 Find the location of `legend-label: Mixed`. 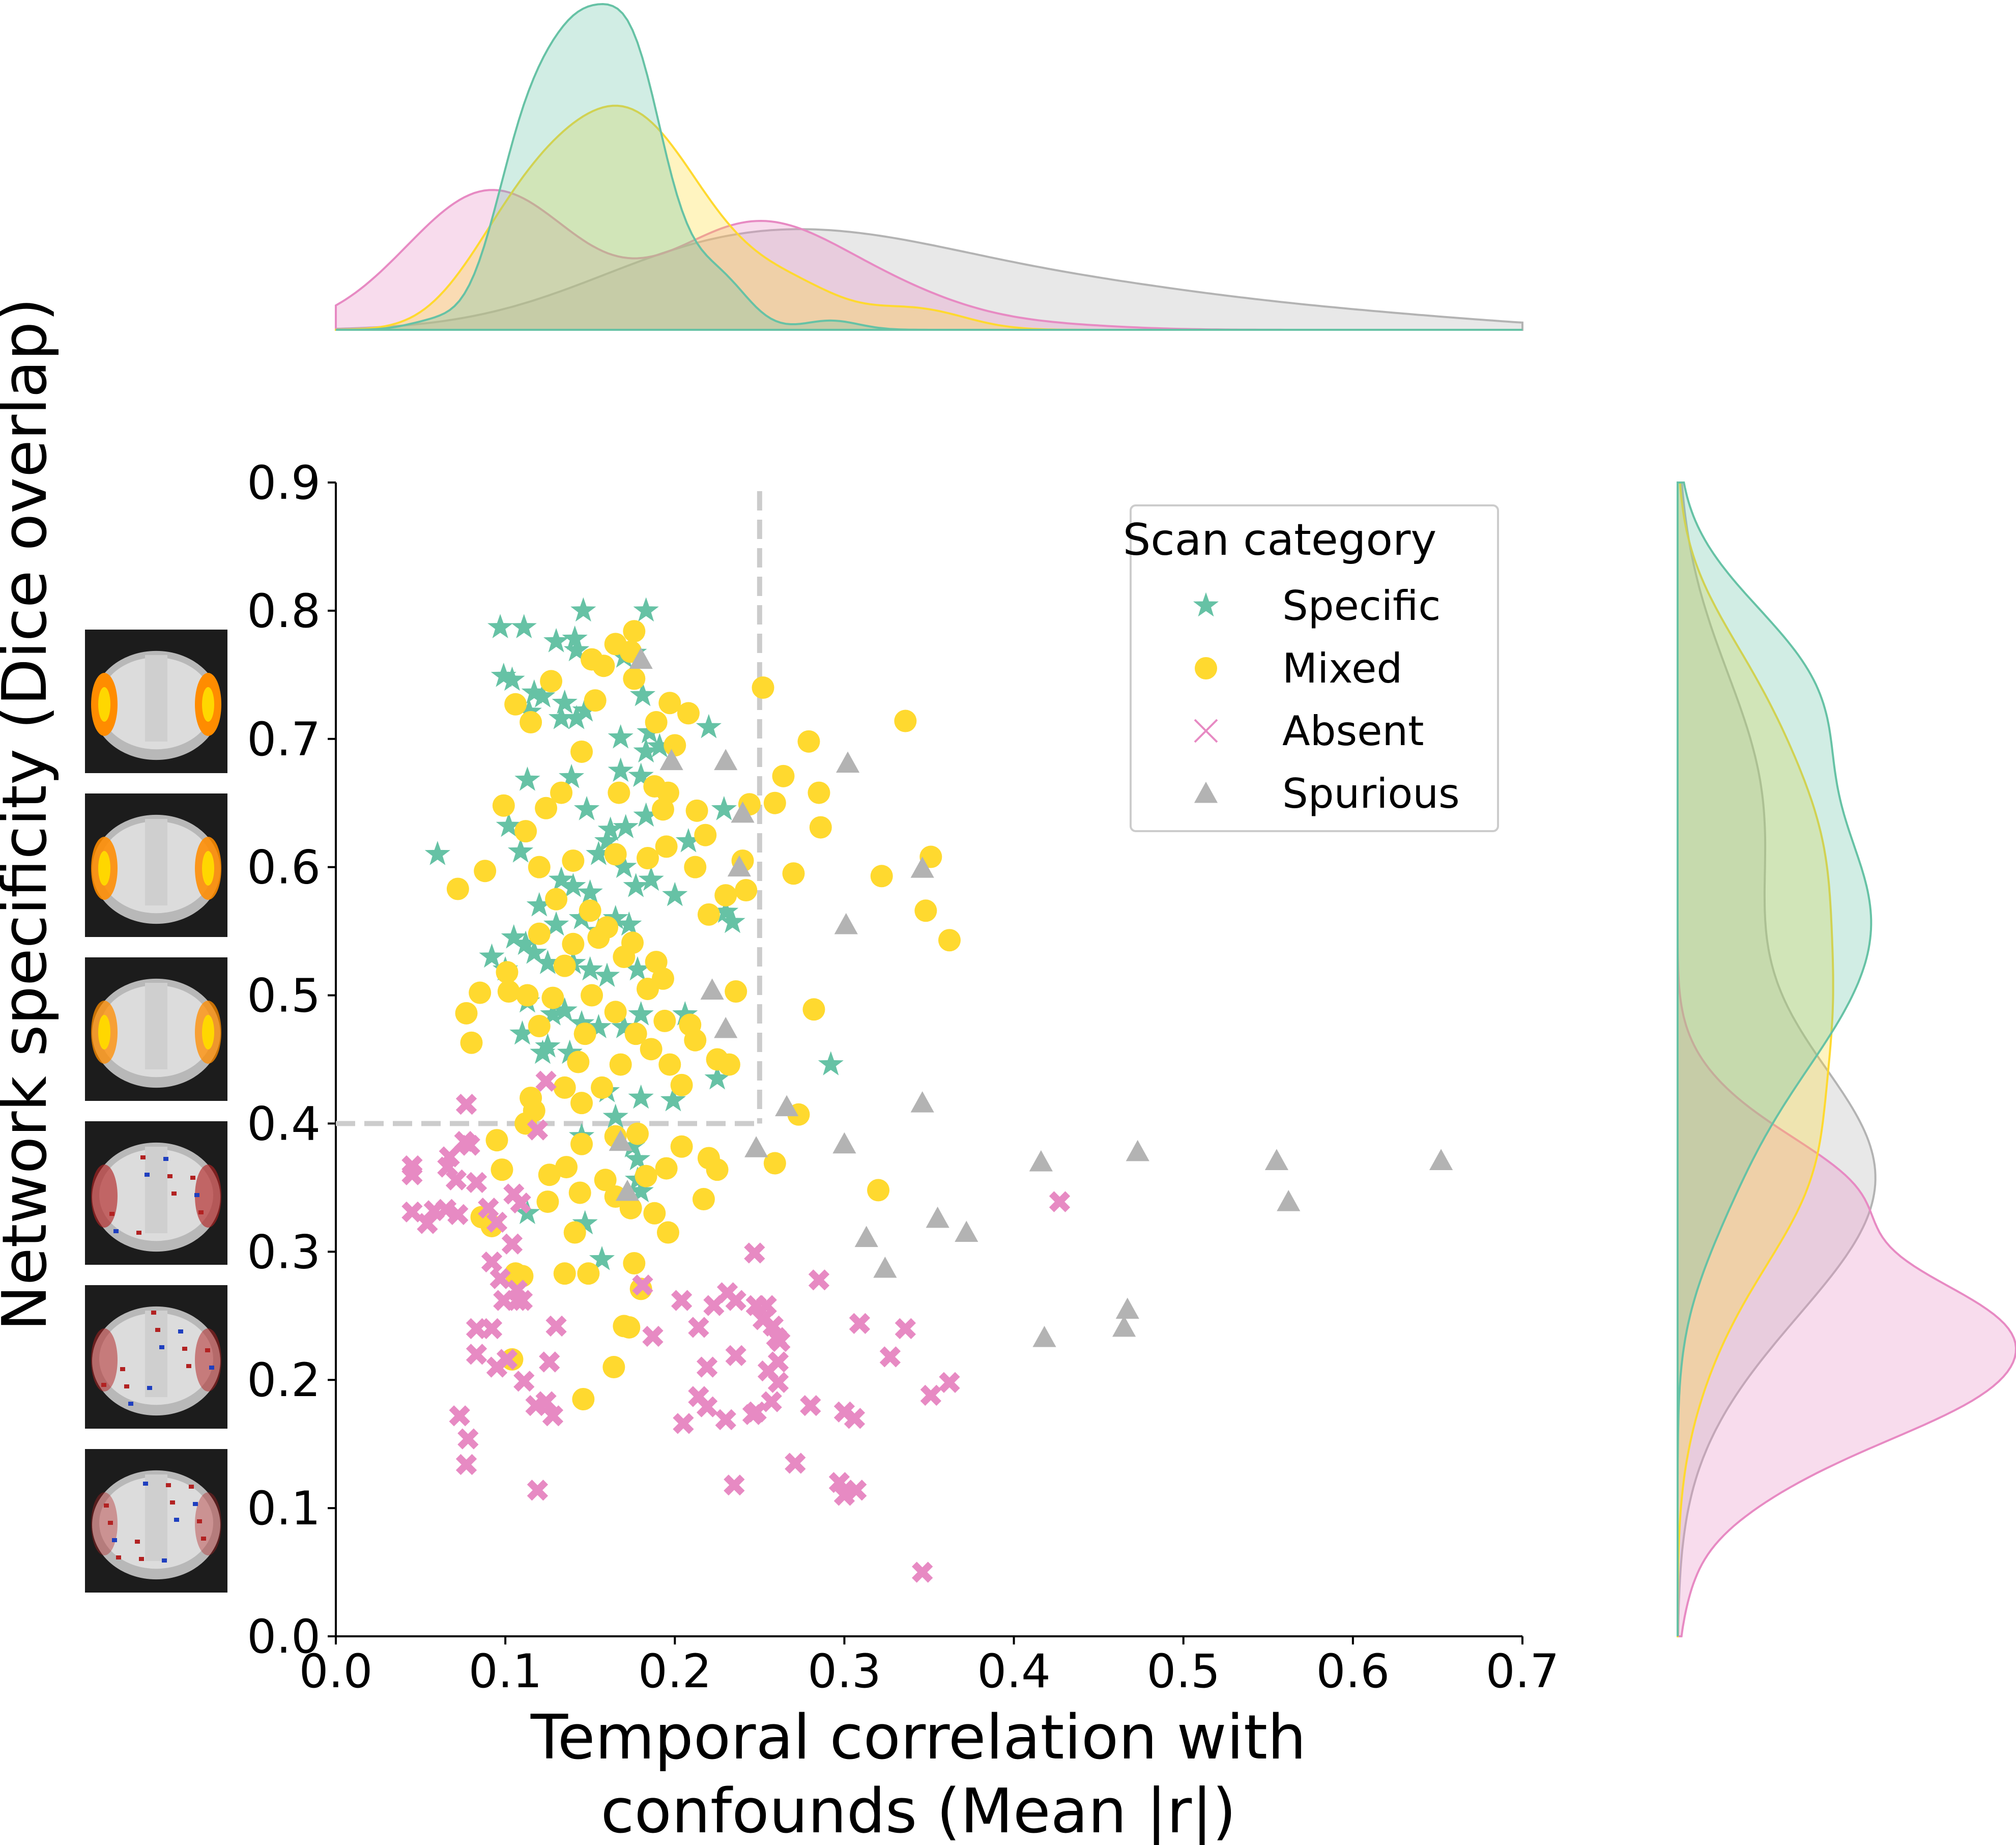

legend-label: Mixed is located at coordinates (1342, 668).